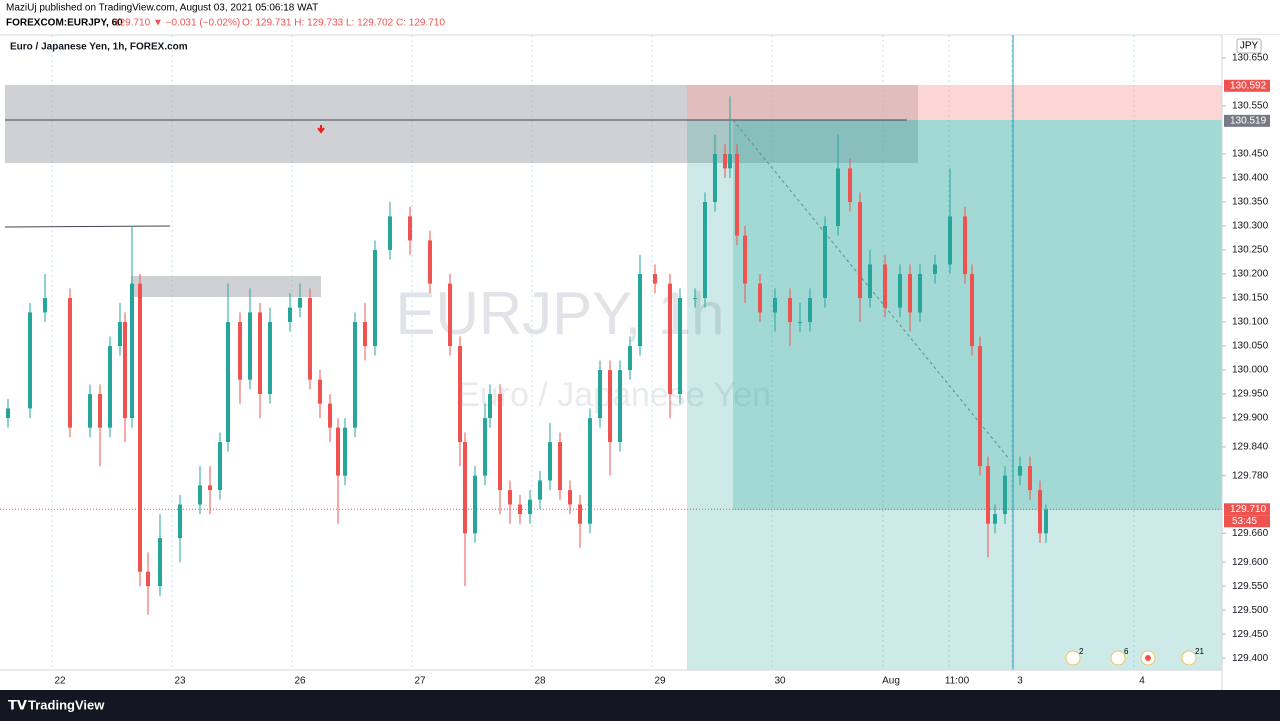 The width and height of the screenshot is (1280, 726). Describe the element at coordinates (321, 129) in the screenshot. I see `arrow` at that location.